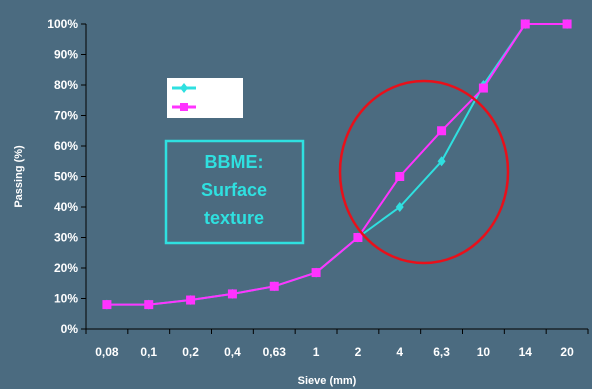 The height and width of the screenshot is (389, 592). Describe the element at coordinates (66, 116) in the screenshot. I see `y-tick-label: 70%` at that location.